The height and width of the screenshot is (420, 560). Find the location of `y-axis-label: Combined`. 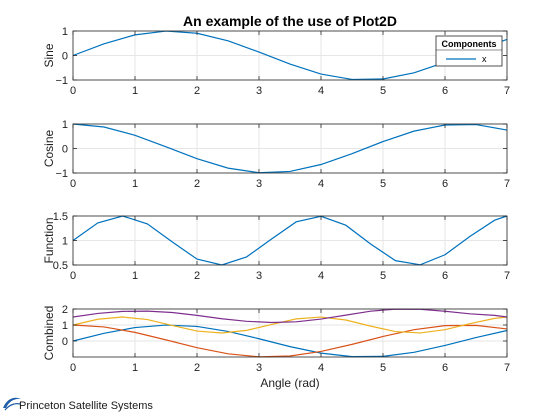

y-axis-label: Combined is located at coordinates (49, 333).